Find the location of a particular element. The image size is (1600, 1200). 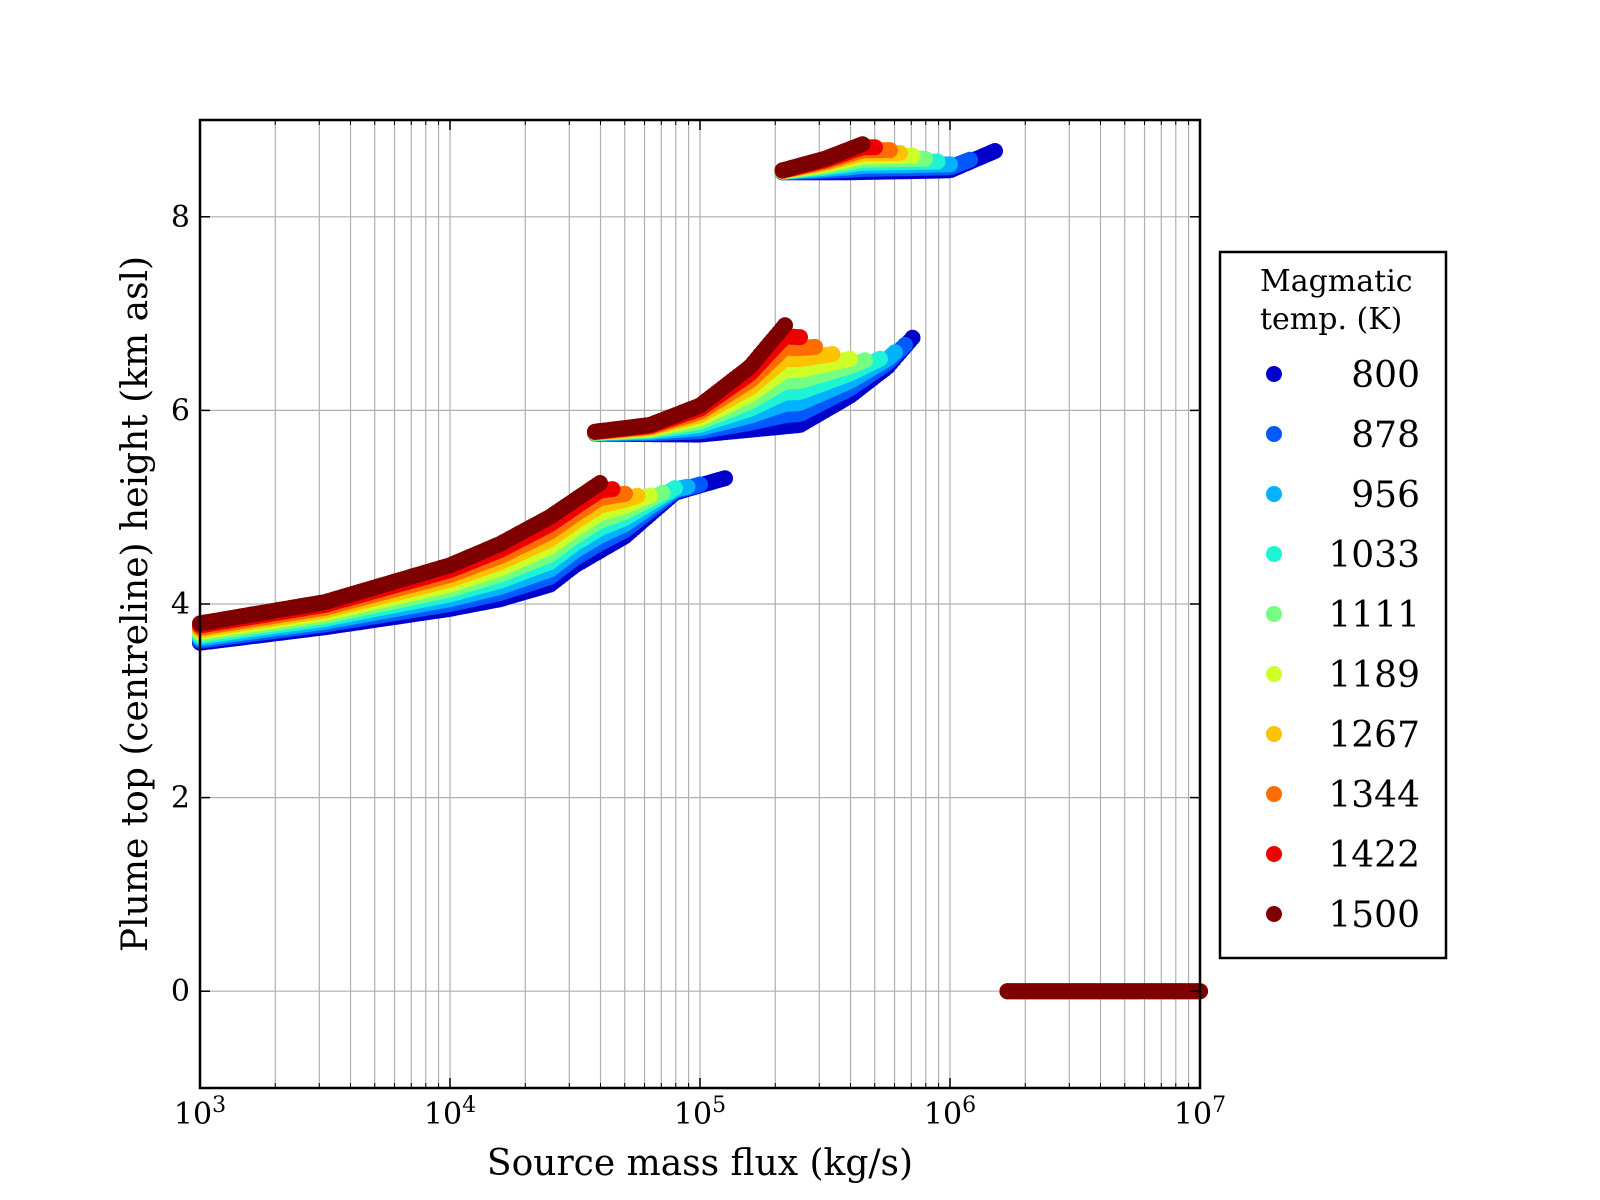

legend-title-line2: temp. (K) is located at coordinates (1331, 319).